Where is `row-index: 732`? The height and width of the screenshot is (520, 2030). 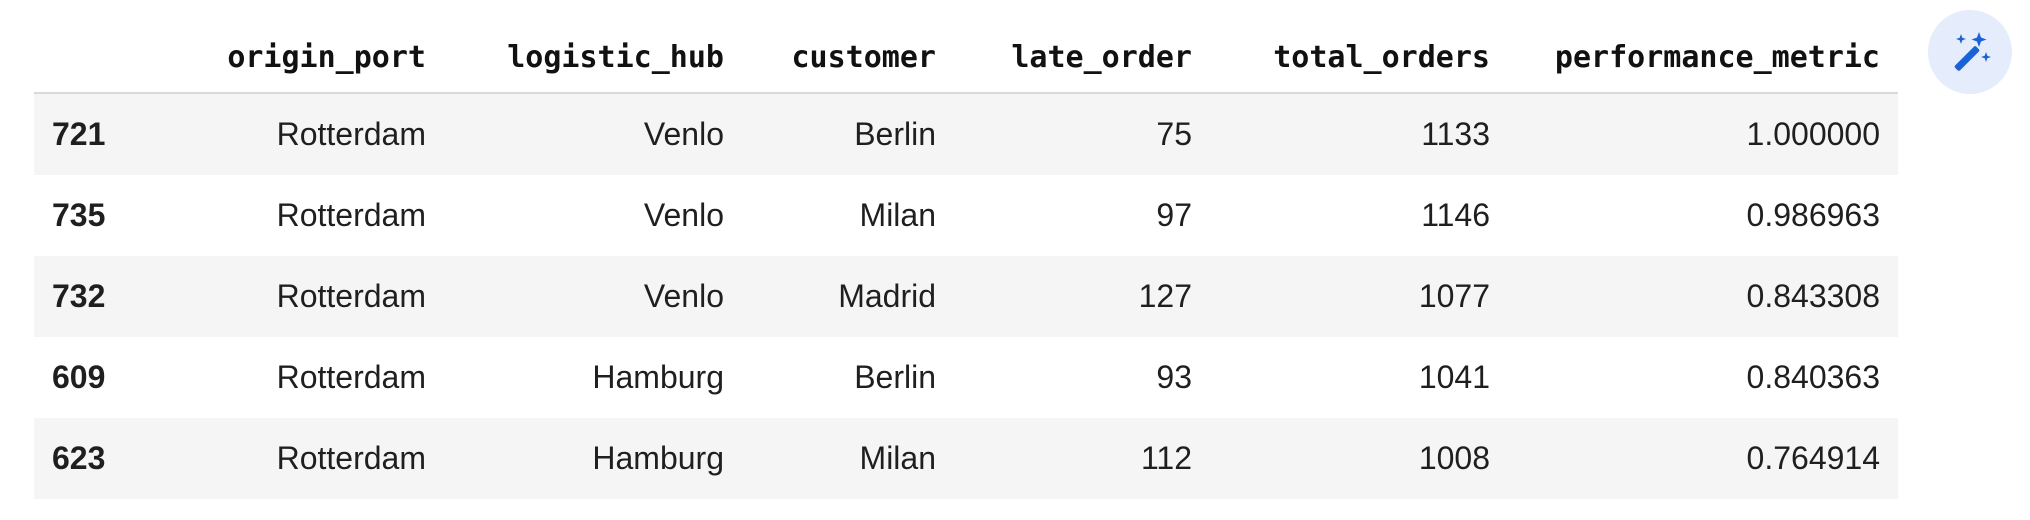
row-index: 732 is located at coordinates (79, 296).